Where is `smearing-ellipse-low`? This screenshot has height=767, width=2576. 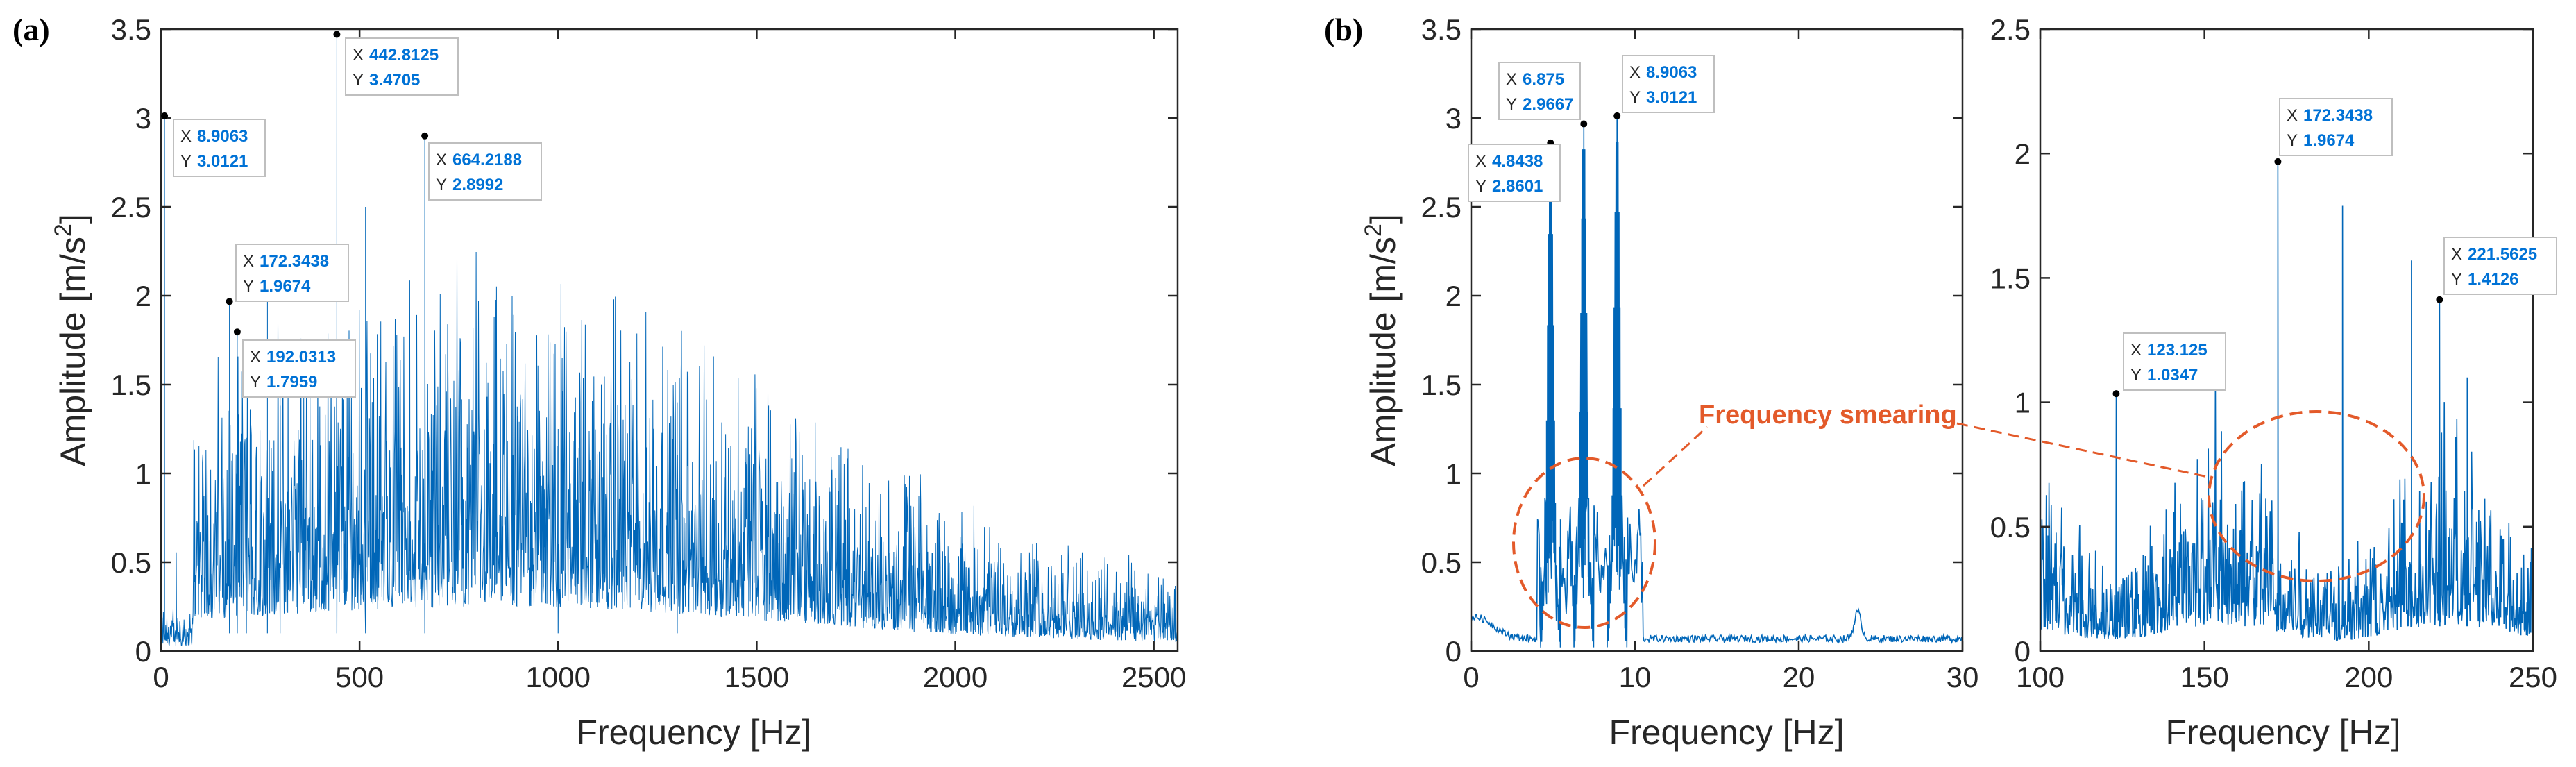
smearing-ellipse-low is located at coordinates (1584, 543).